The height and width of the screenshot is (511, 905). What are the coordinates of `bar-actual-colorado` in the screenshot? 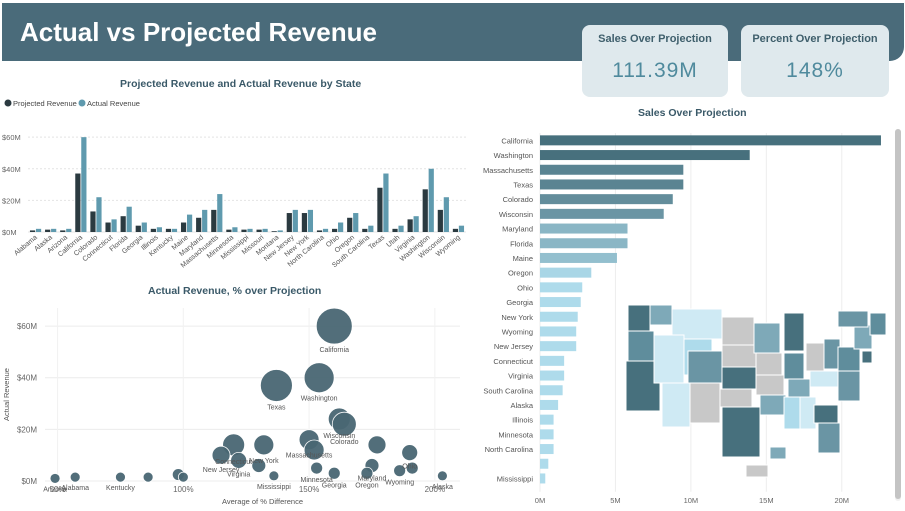 It's located at (99, 214).